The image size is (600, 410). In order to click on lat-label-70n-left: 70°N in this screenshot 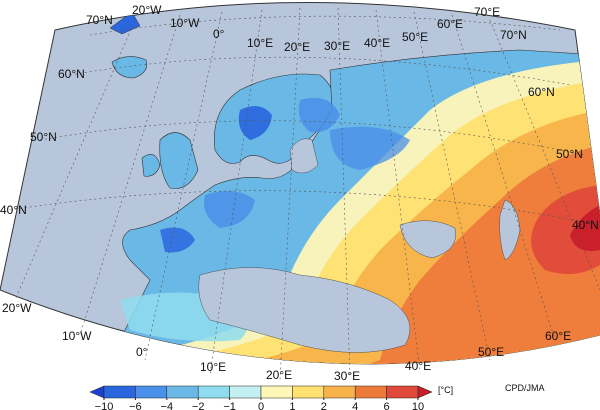, I will do `click(99, 20)`.